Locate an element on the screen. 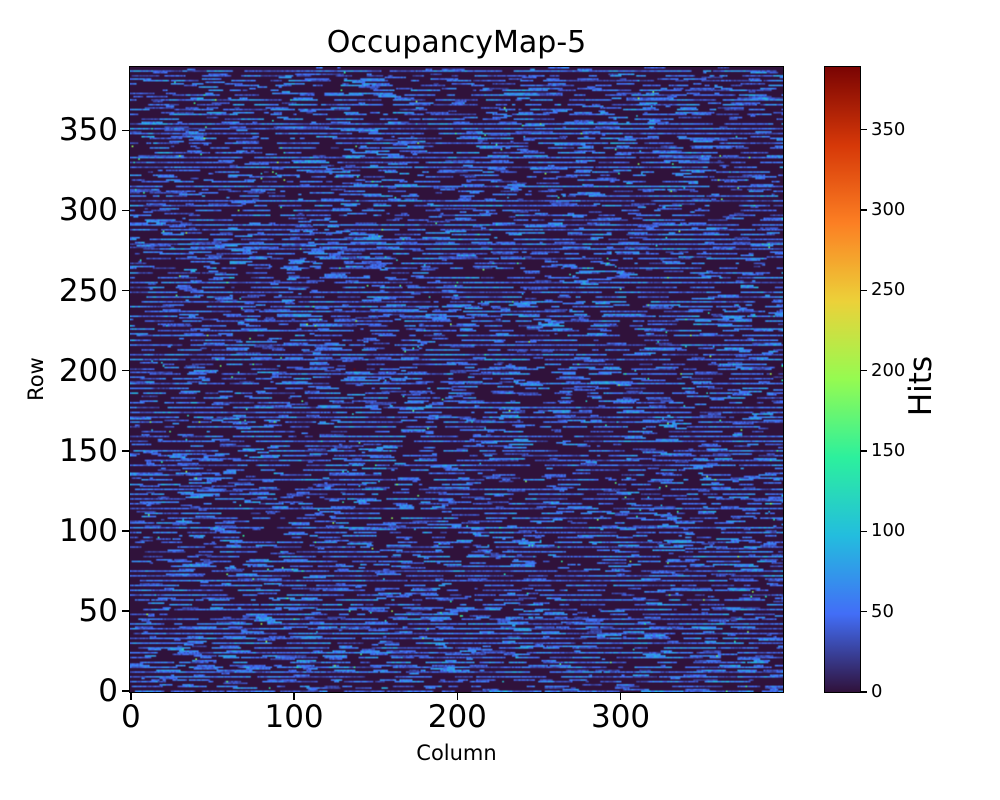  y-tick-label: 350 is located at coordinates (88, 130).